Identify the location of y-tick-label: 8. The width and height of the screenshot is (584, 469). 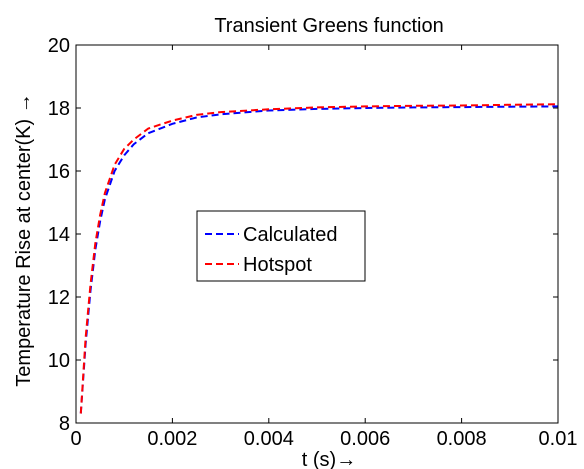
(64, 424).